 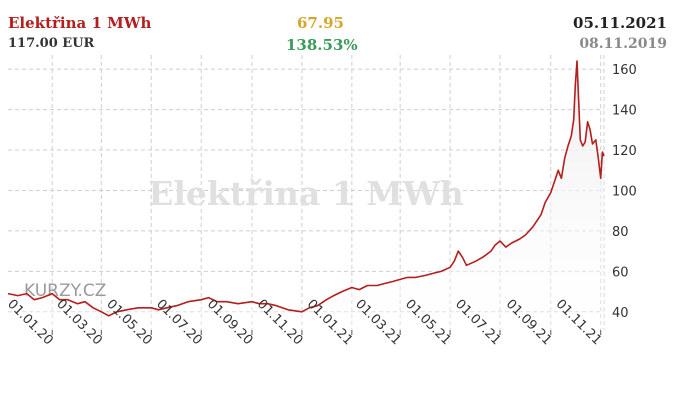 What do you see at coordinates (624, 111) in the screenshot?
I see `y-tick-label: 140` at bounding box center [624, 111].